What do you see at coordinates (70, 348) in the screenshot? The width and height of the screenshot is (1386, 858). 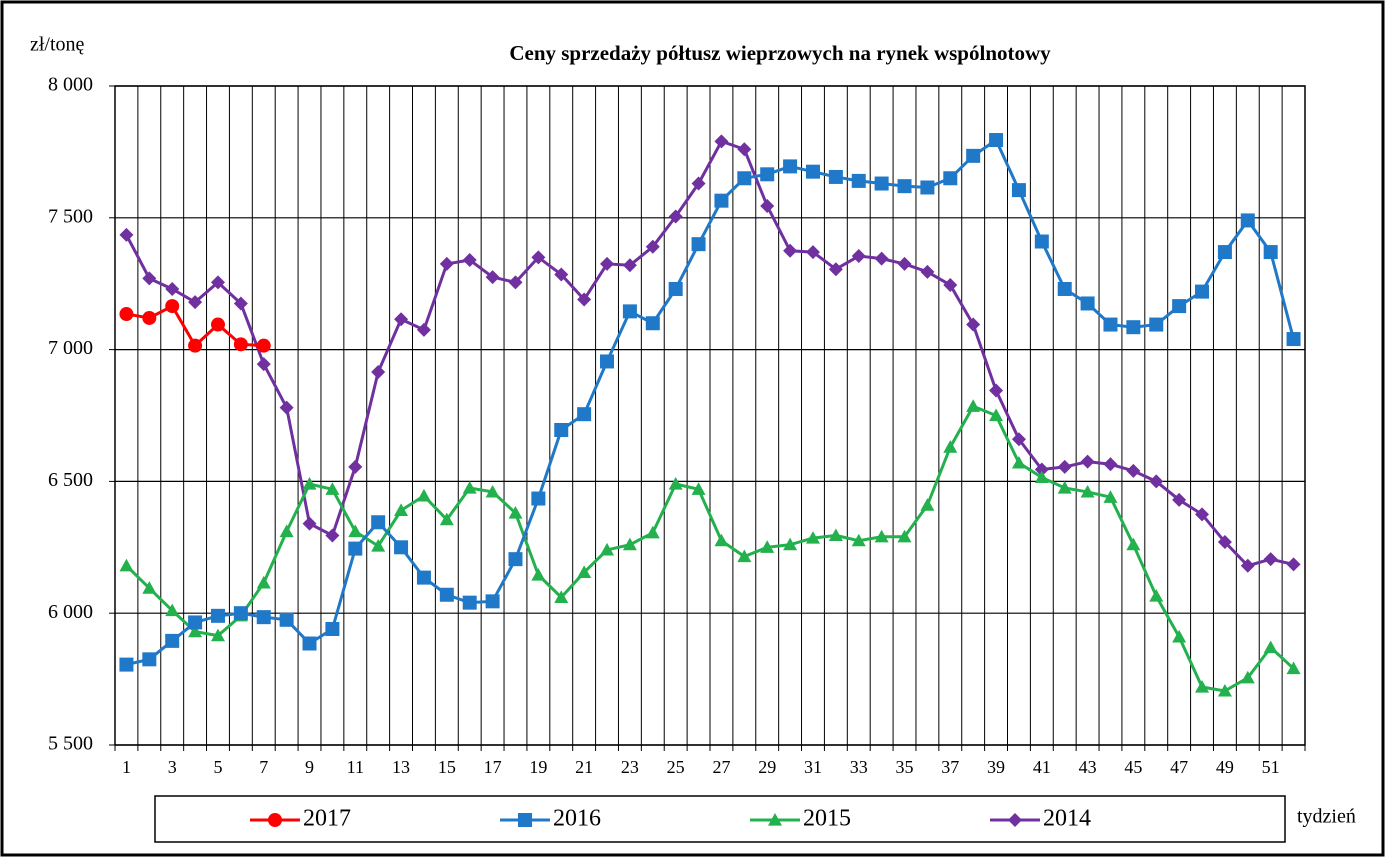 I see `y-tick-label: 7 000` at bounding box center [70, 348].